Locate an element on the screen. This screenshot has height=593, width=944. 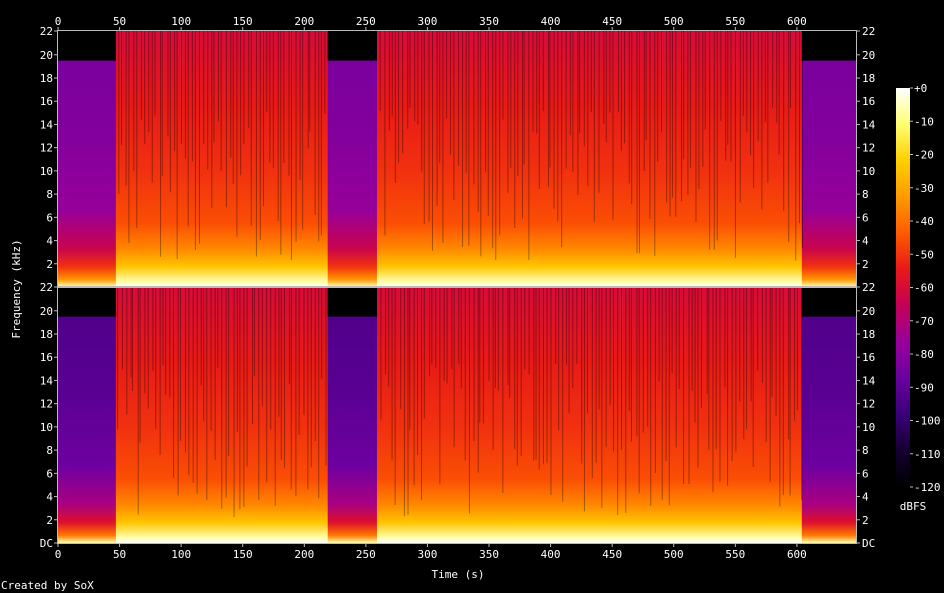
x-tick-label-top: 550 is located at coordinates (735, 21).